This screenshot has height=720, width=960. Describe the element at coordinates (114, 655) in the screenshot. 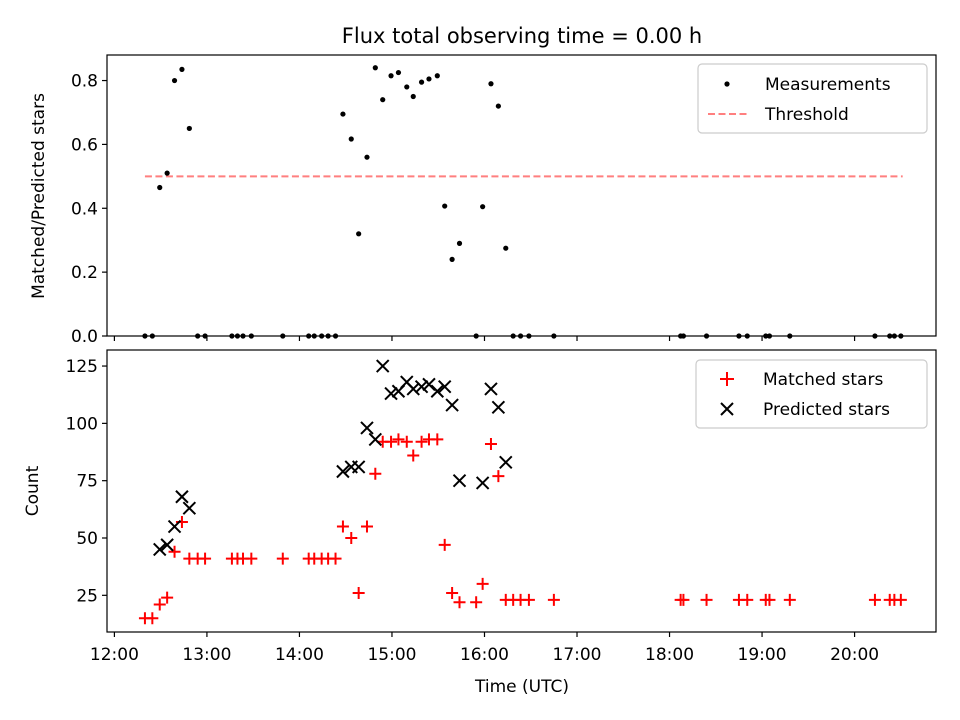

I see `x-tick-label: 12:00` at that location.